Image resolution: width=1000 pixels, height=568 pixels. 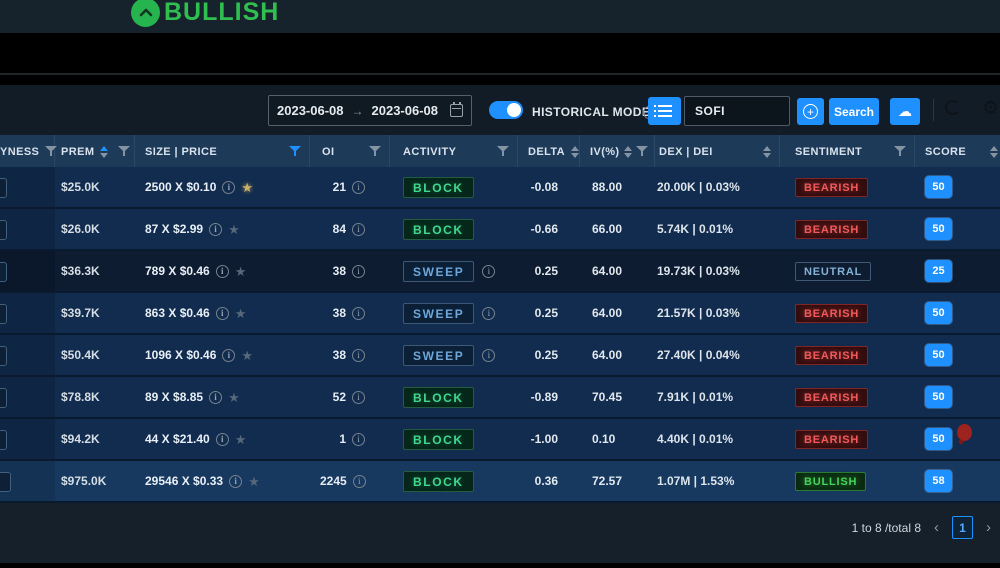 What do you see at coordinates (310, 110) in the screenshot?
I see `date-from: 2023-06-08` at bounding box center [310, 110].